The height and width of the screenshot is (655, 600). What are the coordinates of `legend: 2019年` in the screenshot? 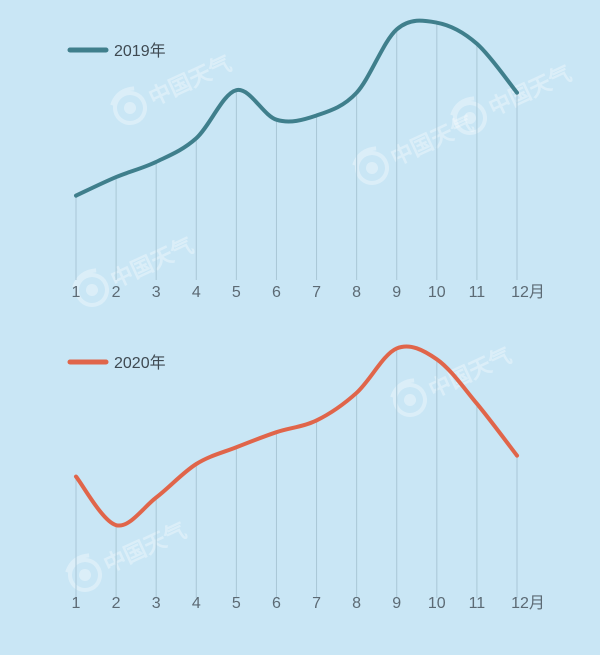 It's located at (116, 51).